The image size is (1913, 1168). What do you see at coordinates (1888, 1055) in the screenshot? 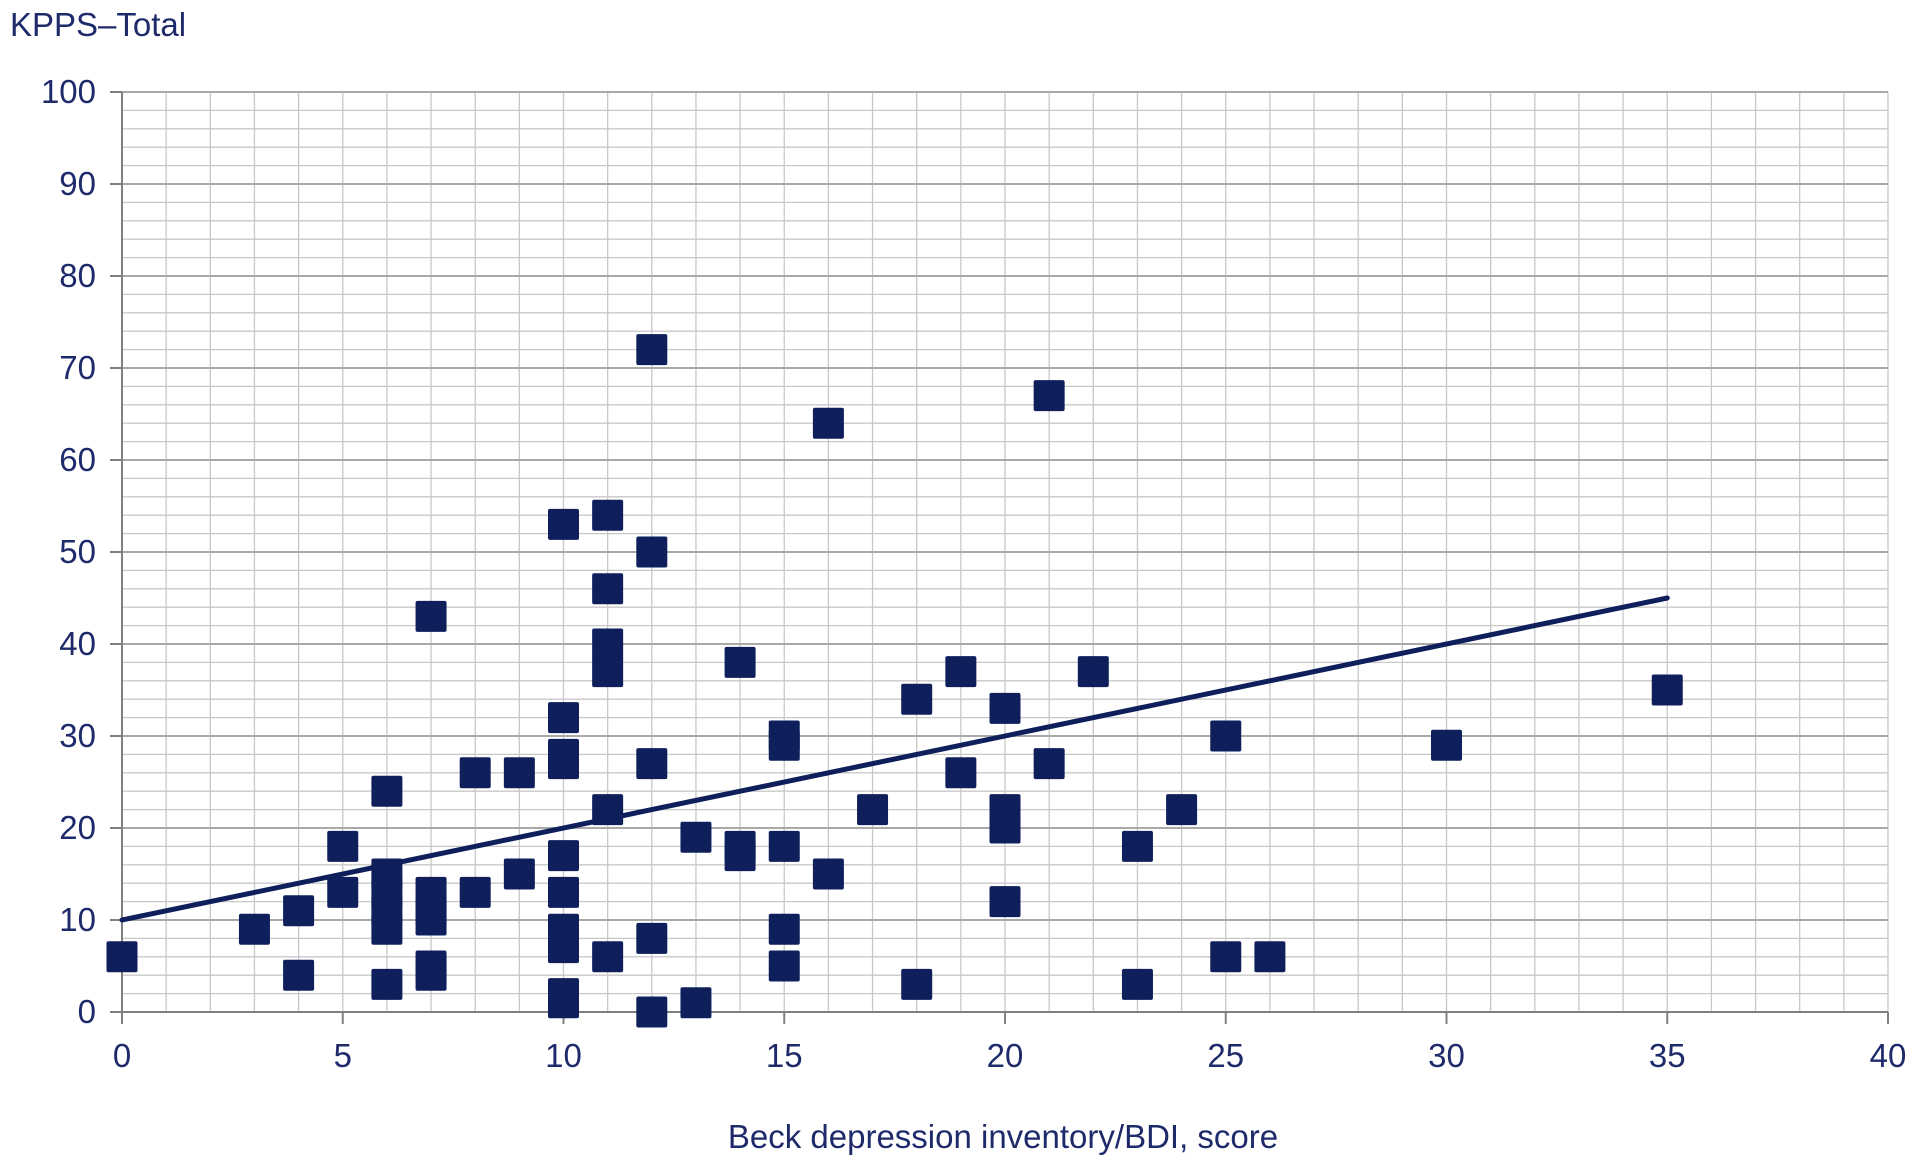
I see `x-tick-label: 40` at bounding box center [1888, 1055].